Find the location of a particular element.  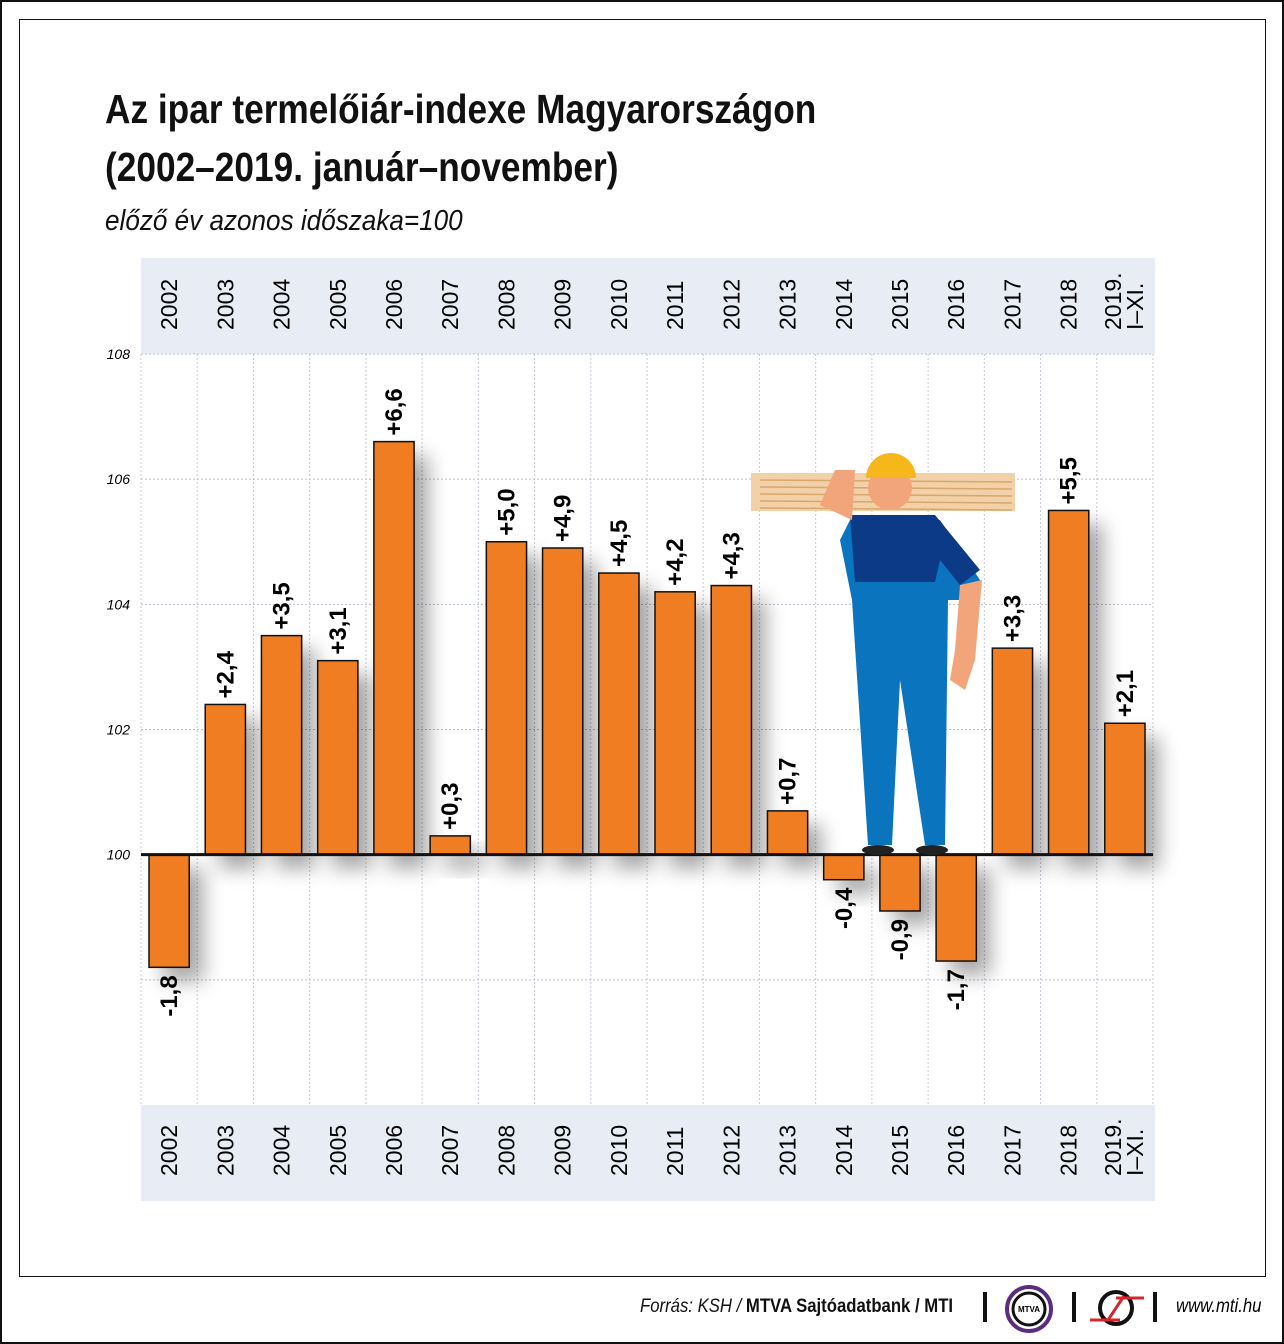

category-label-top: 2019. is located at coordinates (1113, 301).